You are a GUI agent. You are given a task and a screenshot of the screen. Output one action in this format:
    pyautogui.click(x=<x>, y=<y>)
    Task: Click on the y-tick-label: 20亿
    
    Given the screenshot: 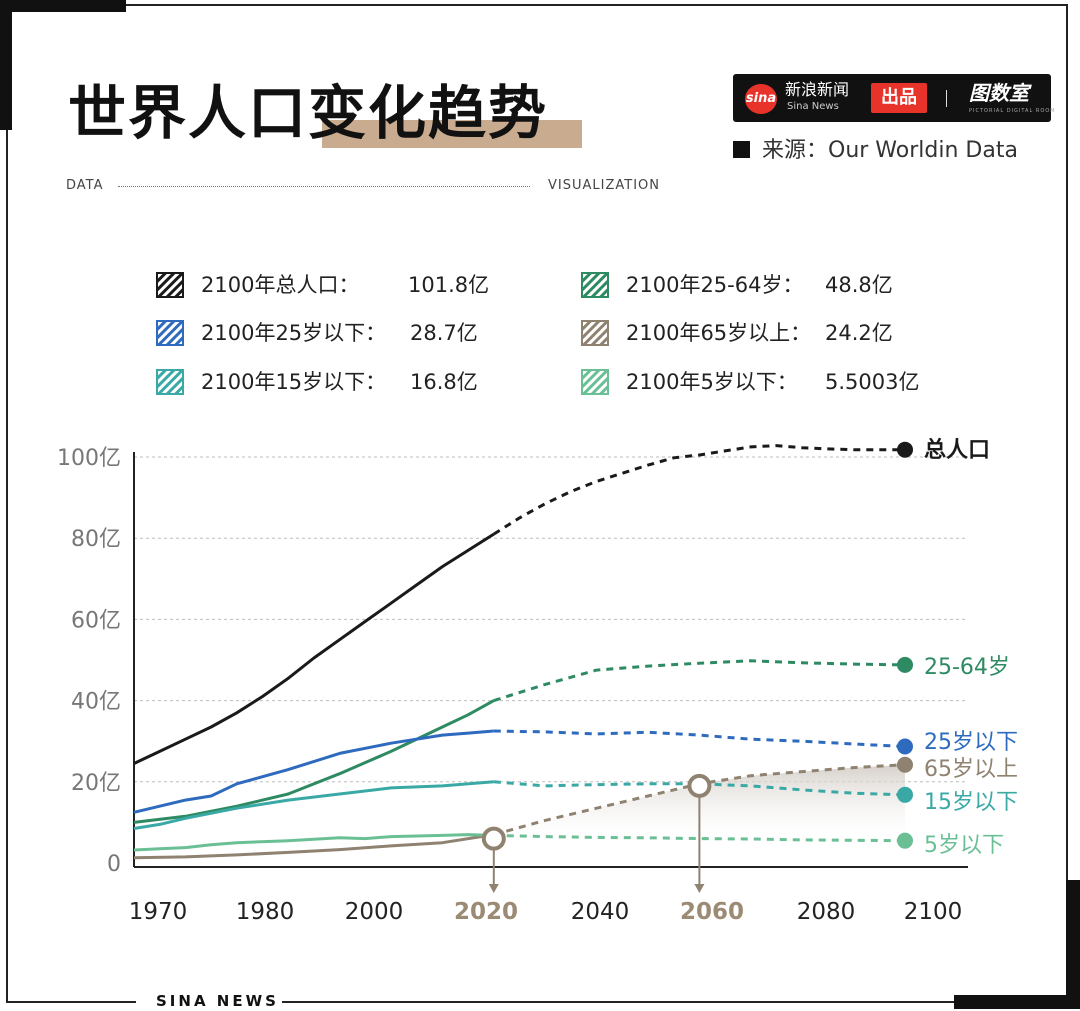 What is the action you would take?
    pyautogui.click(x=96, y=783)
    